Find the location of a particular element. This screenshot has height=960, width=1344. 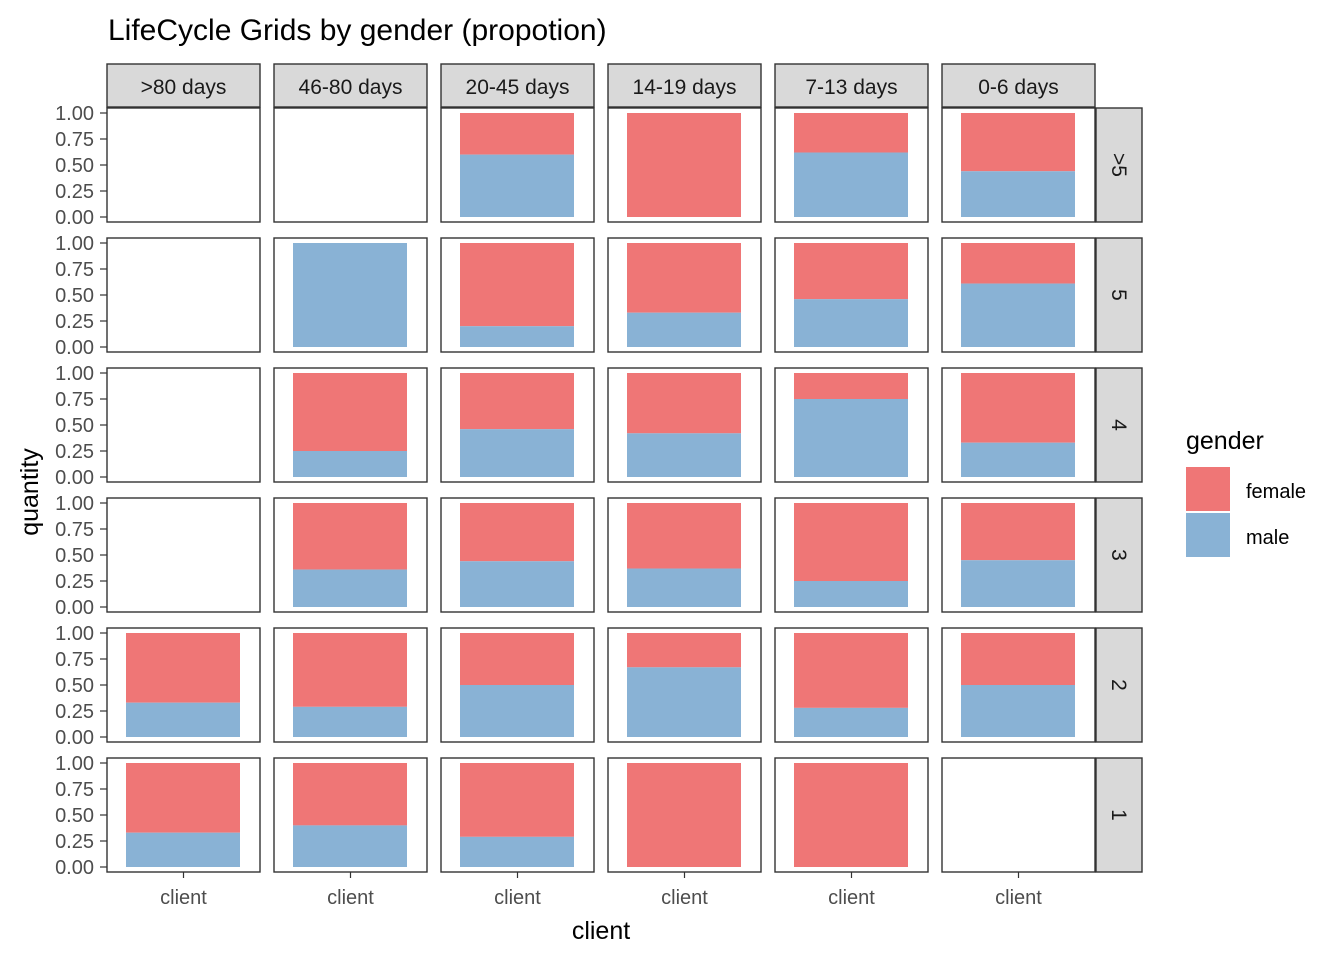

y-tick-label-r1-1: 0.75 is located at coordinates (74, 270).